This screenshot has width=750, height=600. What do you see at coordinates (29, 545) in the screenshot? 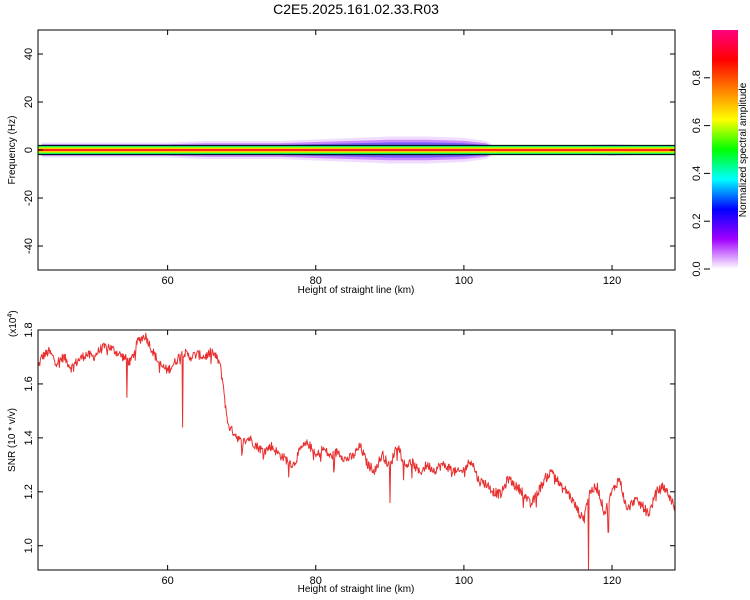
I see `svg-text: 1.0` at bounding box center [29, 545].